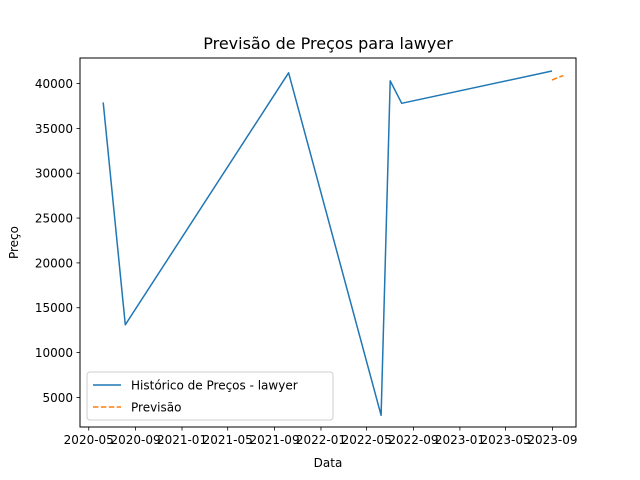 This screenshot has width=640, height=480. I want to click on y-tick-label: 25000, so click(54, 219).